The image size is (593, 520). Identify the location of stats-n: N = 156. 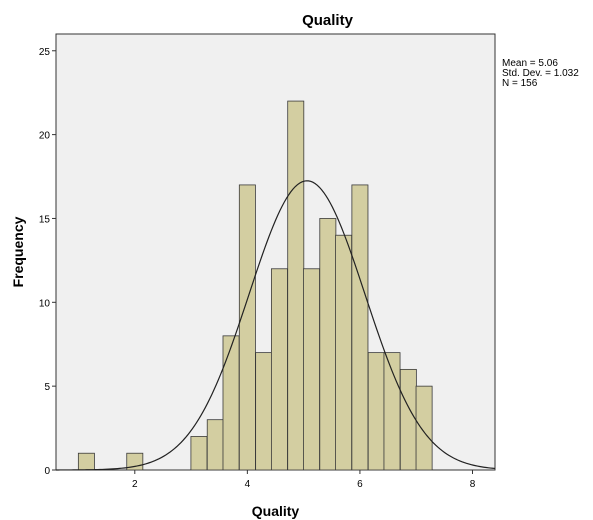
(520, 83).